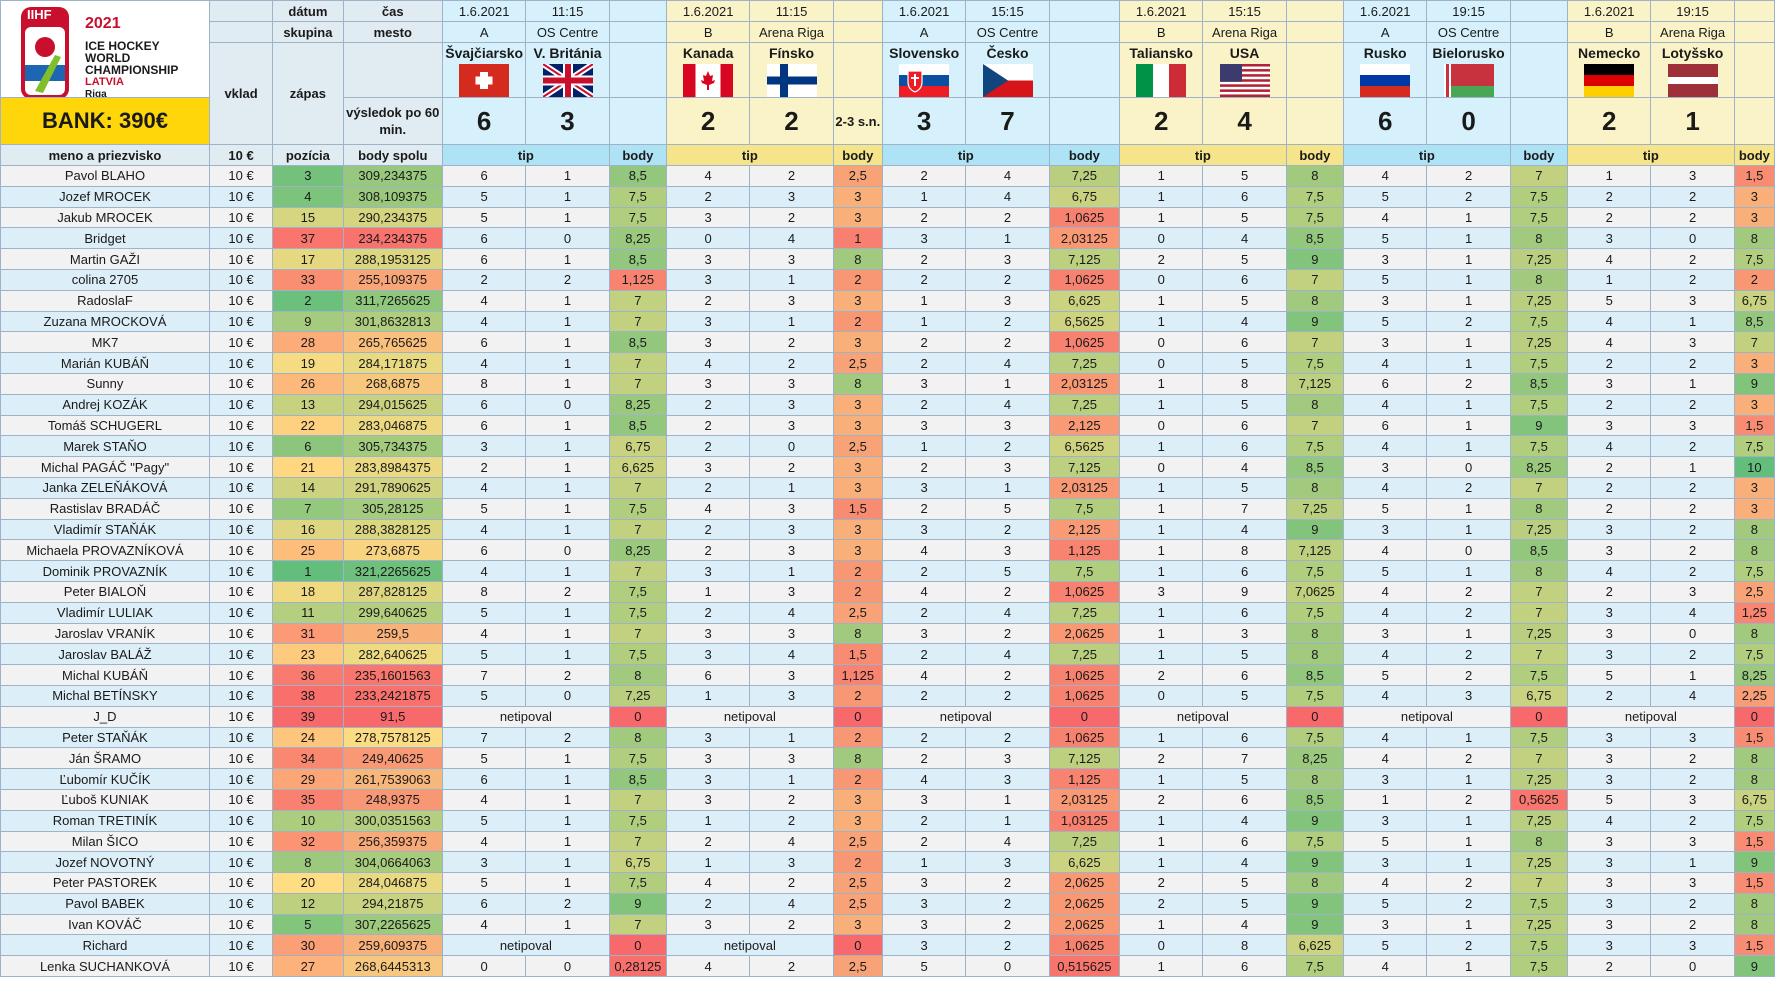 This screenshot has height=988, width=1775. I want to click on team-home-cell: Taliansko, so click(1161, 70).